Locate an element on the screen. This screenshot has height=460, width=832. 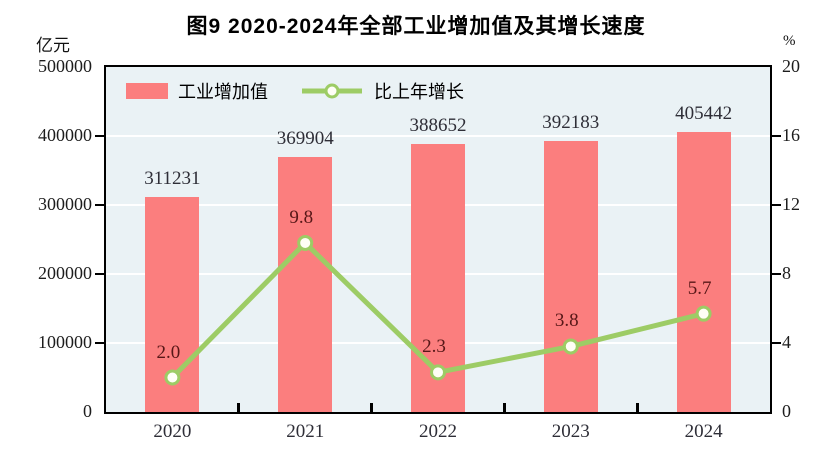
line-marker-2020 is located at coordinates (172, 377).